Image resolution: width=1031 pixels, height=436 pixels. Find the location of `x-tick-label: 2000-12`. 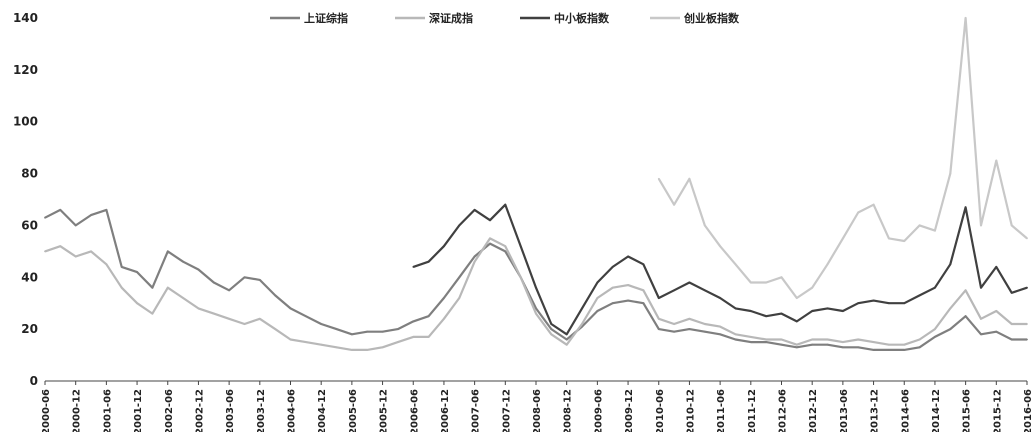

x-tick-label: 2000-12 is located at coordinates (77, 410).